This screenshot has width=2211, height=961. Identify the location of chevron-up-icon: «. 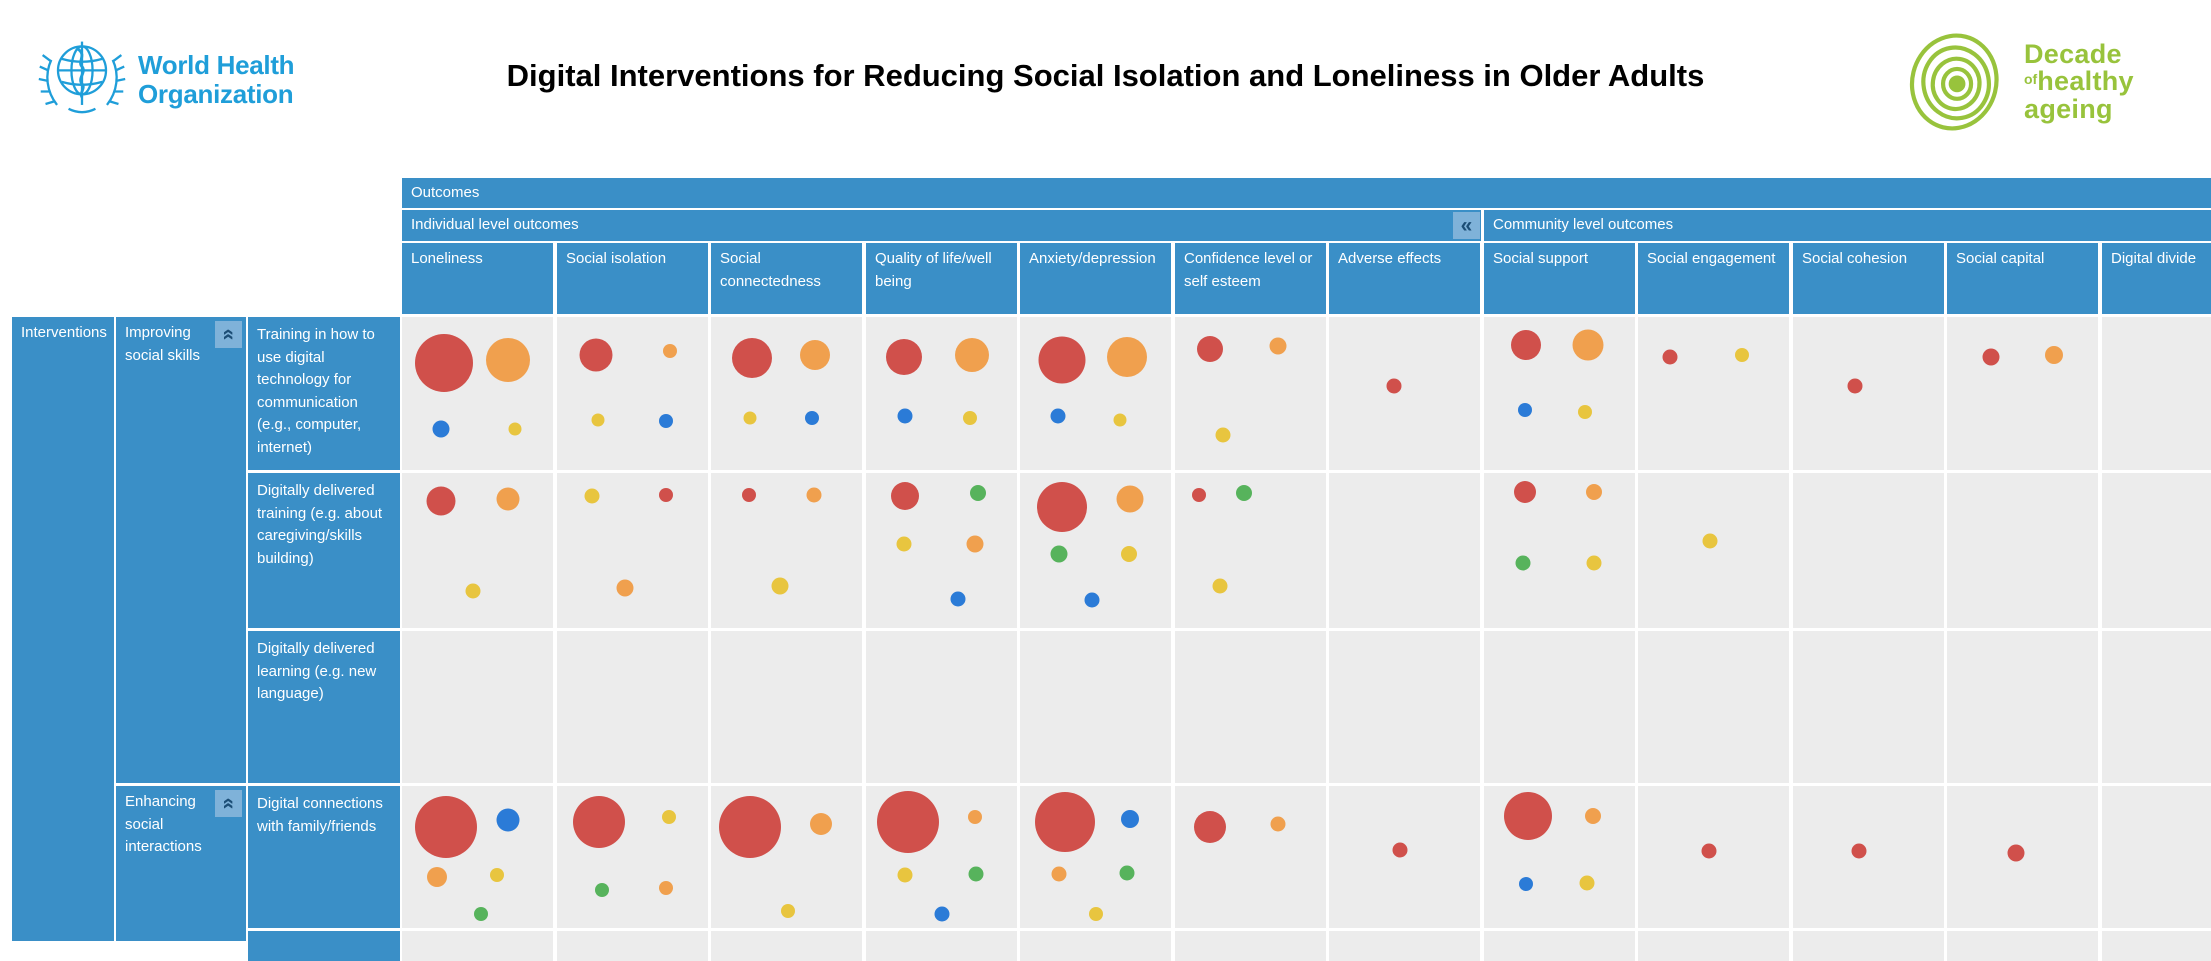
(228, 803).